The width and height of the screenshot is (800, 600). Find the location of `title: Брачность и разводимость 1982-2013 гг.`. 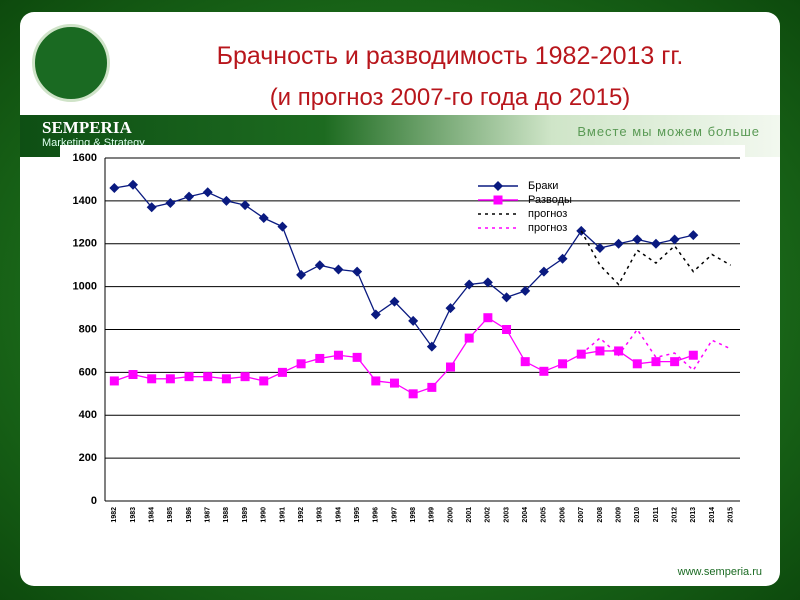

title: Брачность и разводимость 1982-2013 гг. is located at coordinates (450, 56).